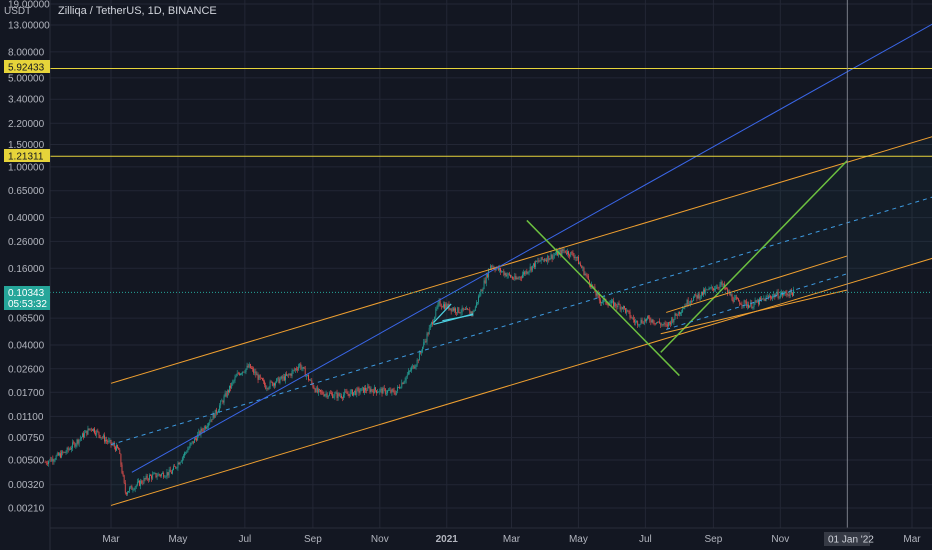  What do you see at coordinates (757, 284) in the screenshot?
I see `trendline-small-upper` at bounding box center [757, 284].